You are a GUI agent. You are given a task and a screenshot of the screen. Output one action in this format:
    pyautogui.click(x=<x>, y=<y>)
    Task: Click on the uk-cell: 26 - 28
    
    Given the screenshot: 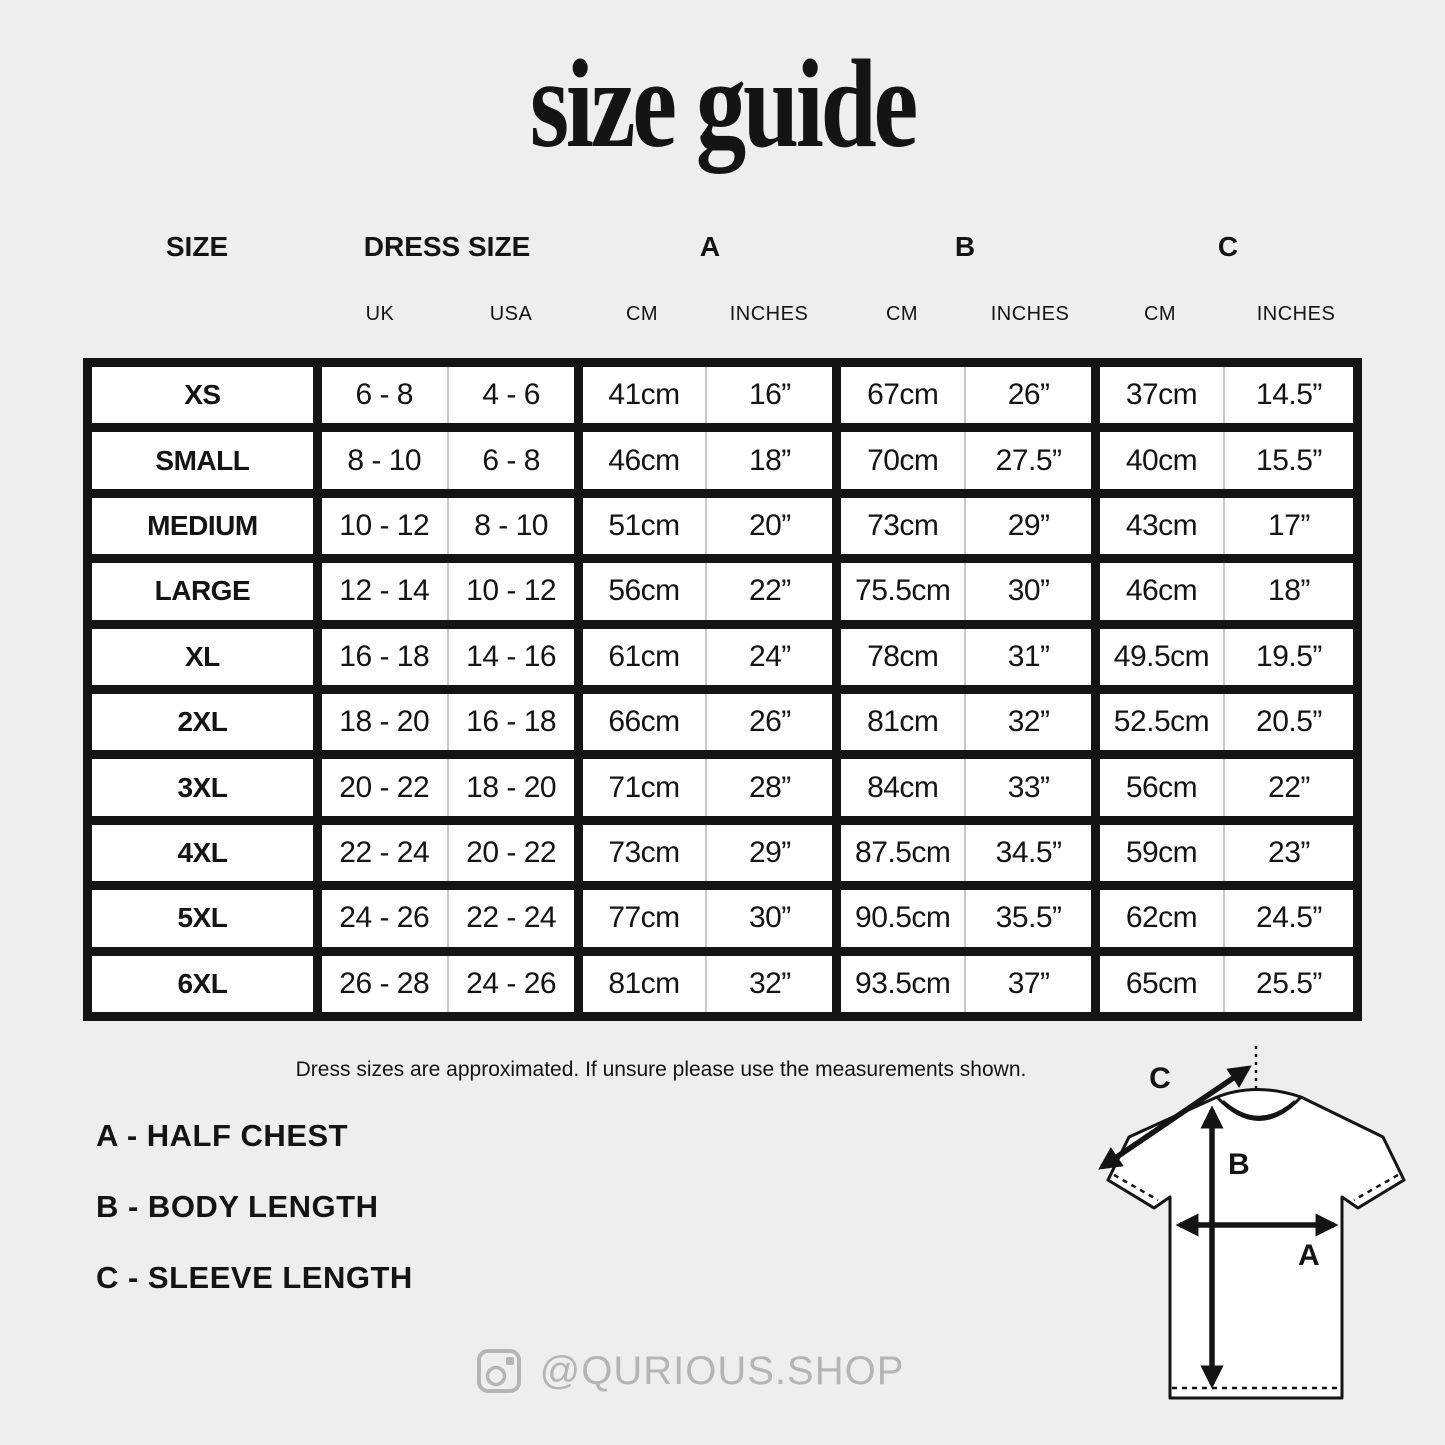 What is the action you would take?
    pyautogui.click(x=380, y=984)
    